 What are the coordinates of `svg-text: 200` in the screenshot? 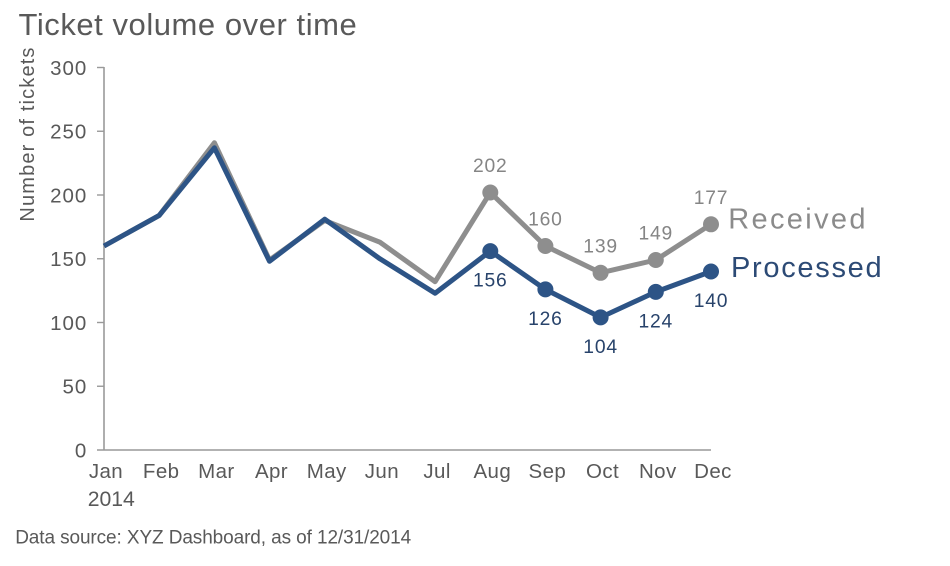 It's located at (68, 195).